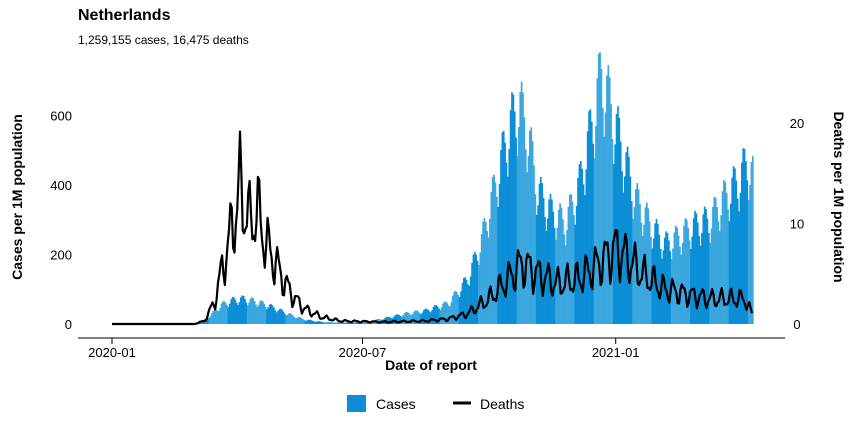 Image resolution: width=854 pixels, height=432 pixels. Describe the element at coordinates (61, 255) in the screenshot. I see `left-tick-label: 200` at that location.